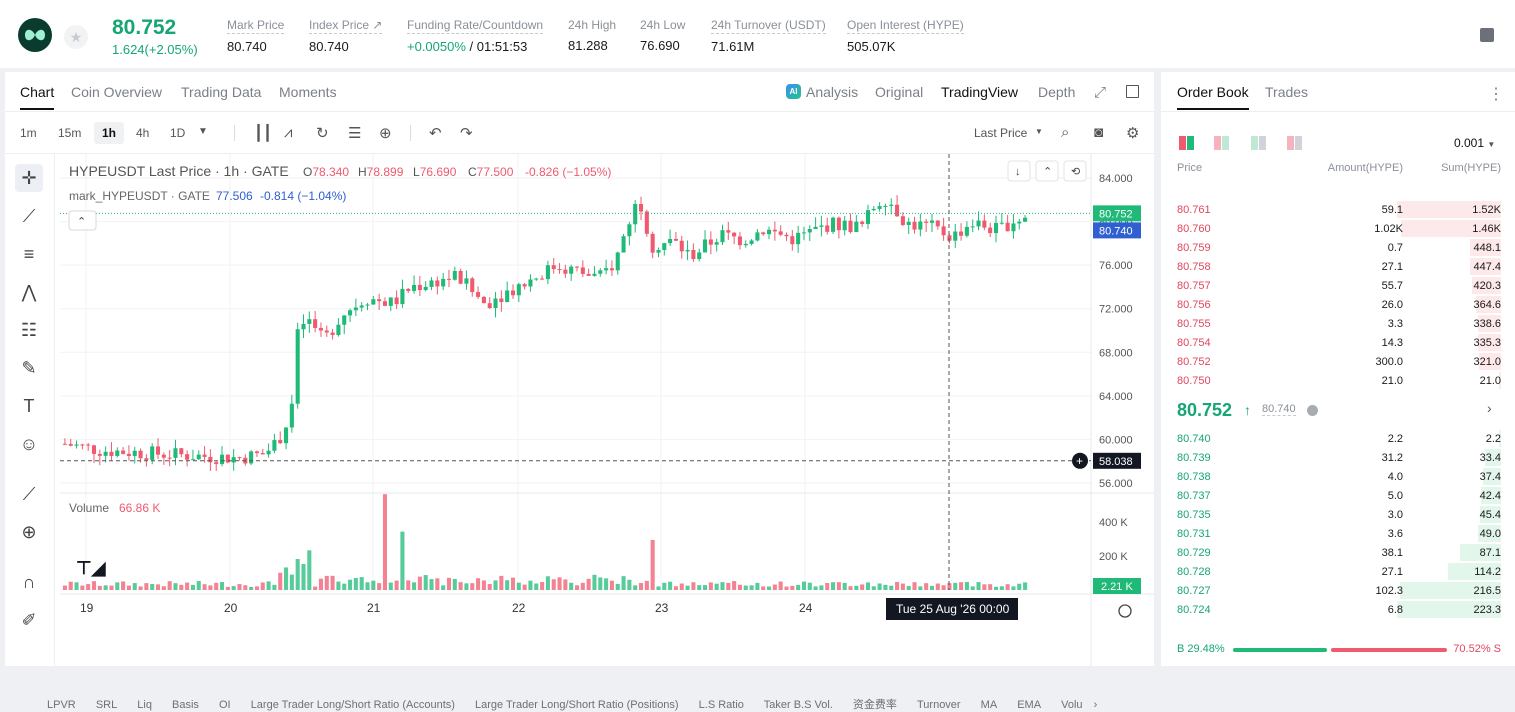  Describe the element at coordinates (926, 586) in the screenshot. I see `volume-bar` at that location.